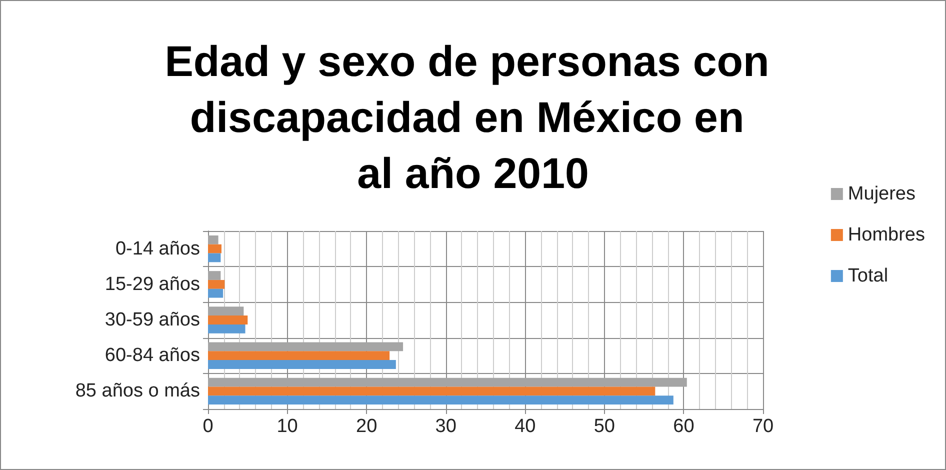  Describe the element at coordinates (445, 426) in the screenshot. I see `x-tick-label: 30` at that location.